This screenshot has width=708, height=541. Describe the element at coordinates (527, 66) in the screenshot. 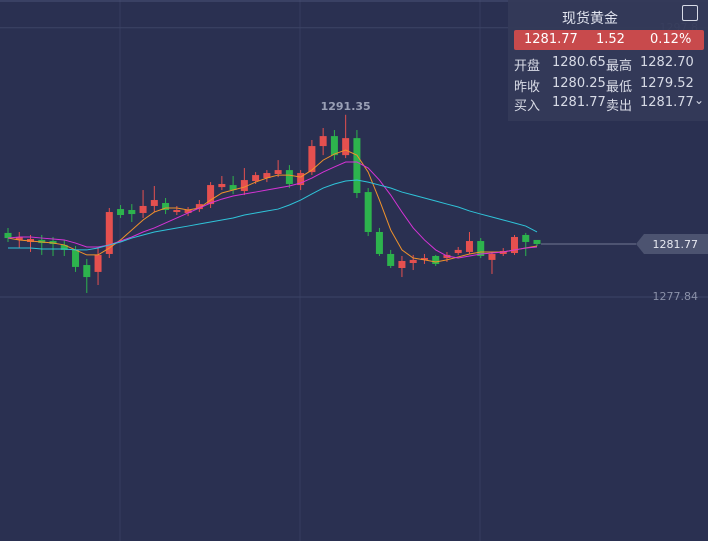

I see `label: 开盘` at that location.